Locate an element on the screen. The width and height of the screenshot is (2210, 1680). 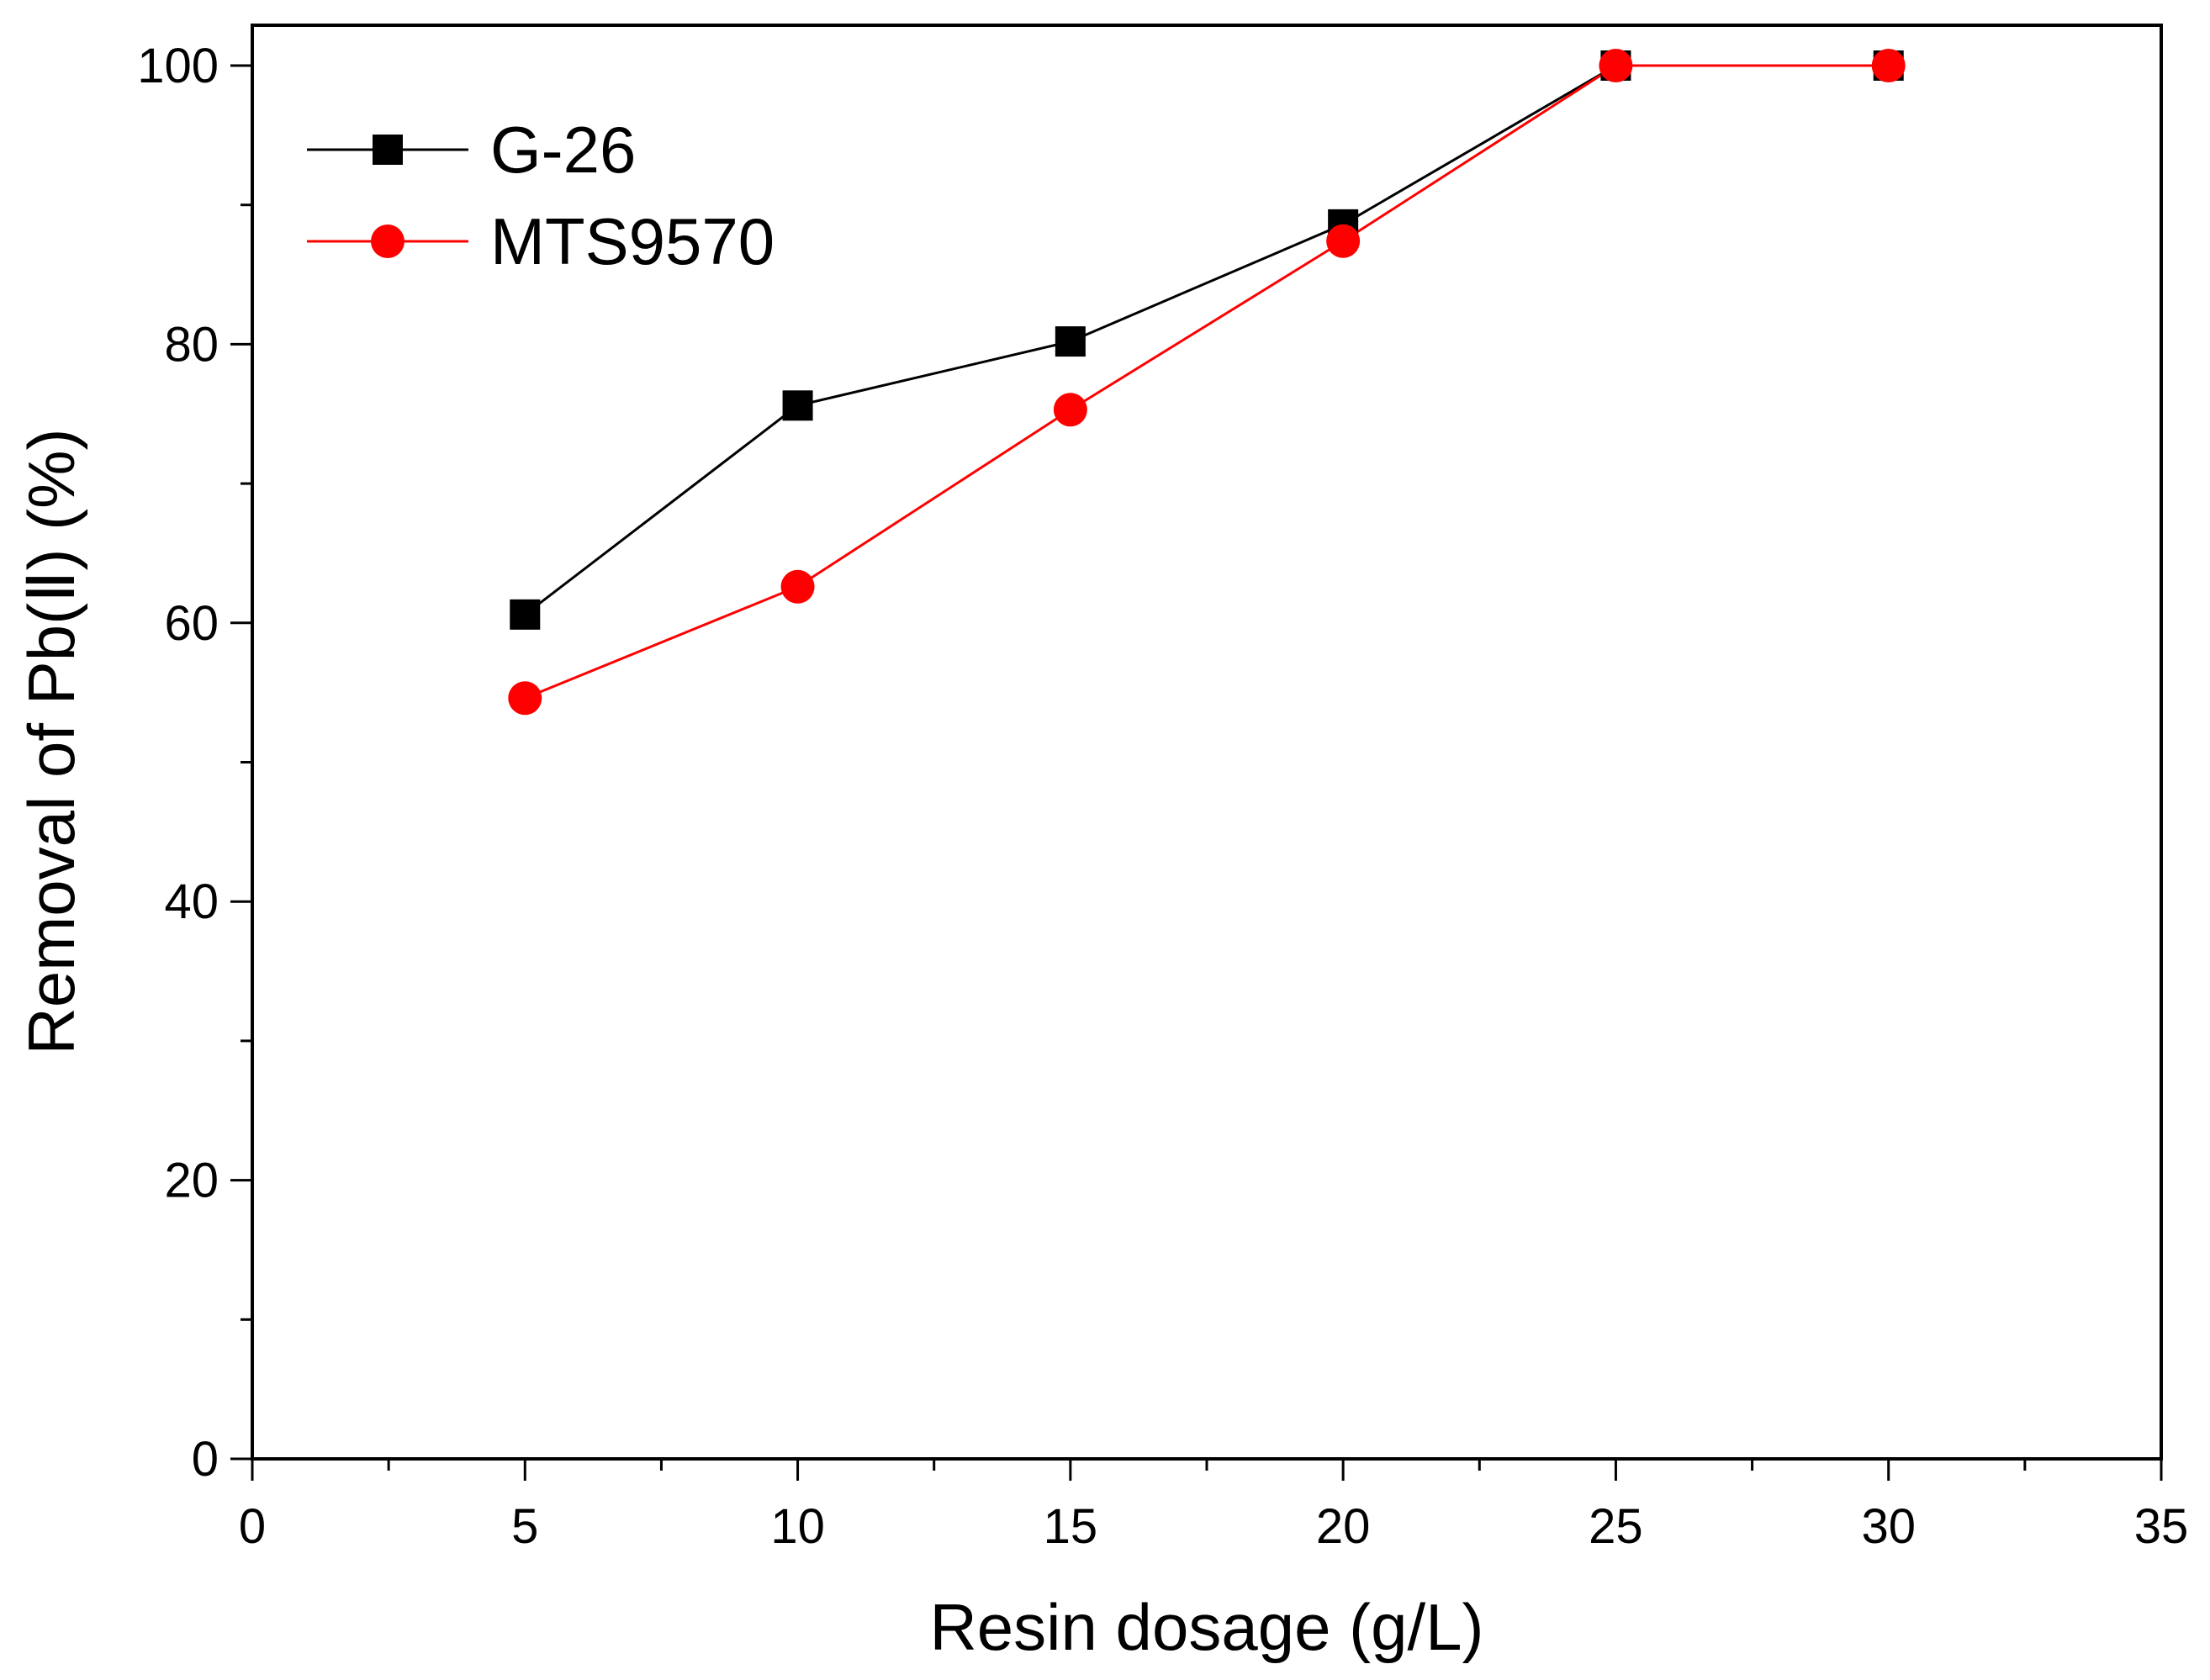
x-tick-label: 30 is located at coordinates (1889, 1526).